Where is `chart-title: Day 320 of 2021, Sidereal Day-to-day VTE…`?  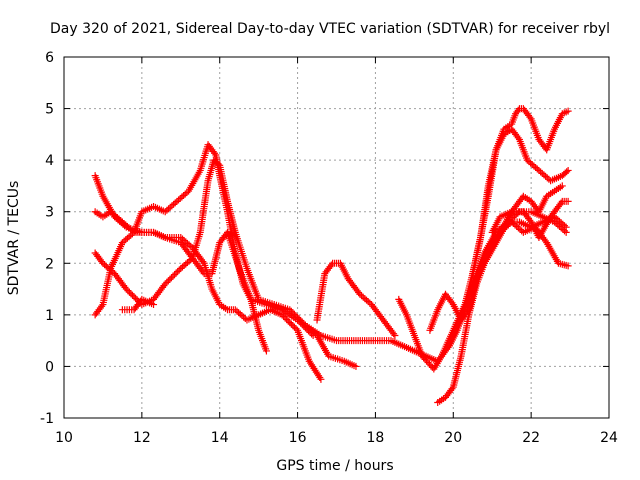 chart-title: Day 320 of 2021, Sidereal Day-to-day VTE… is located at coordinates (330, 29).